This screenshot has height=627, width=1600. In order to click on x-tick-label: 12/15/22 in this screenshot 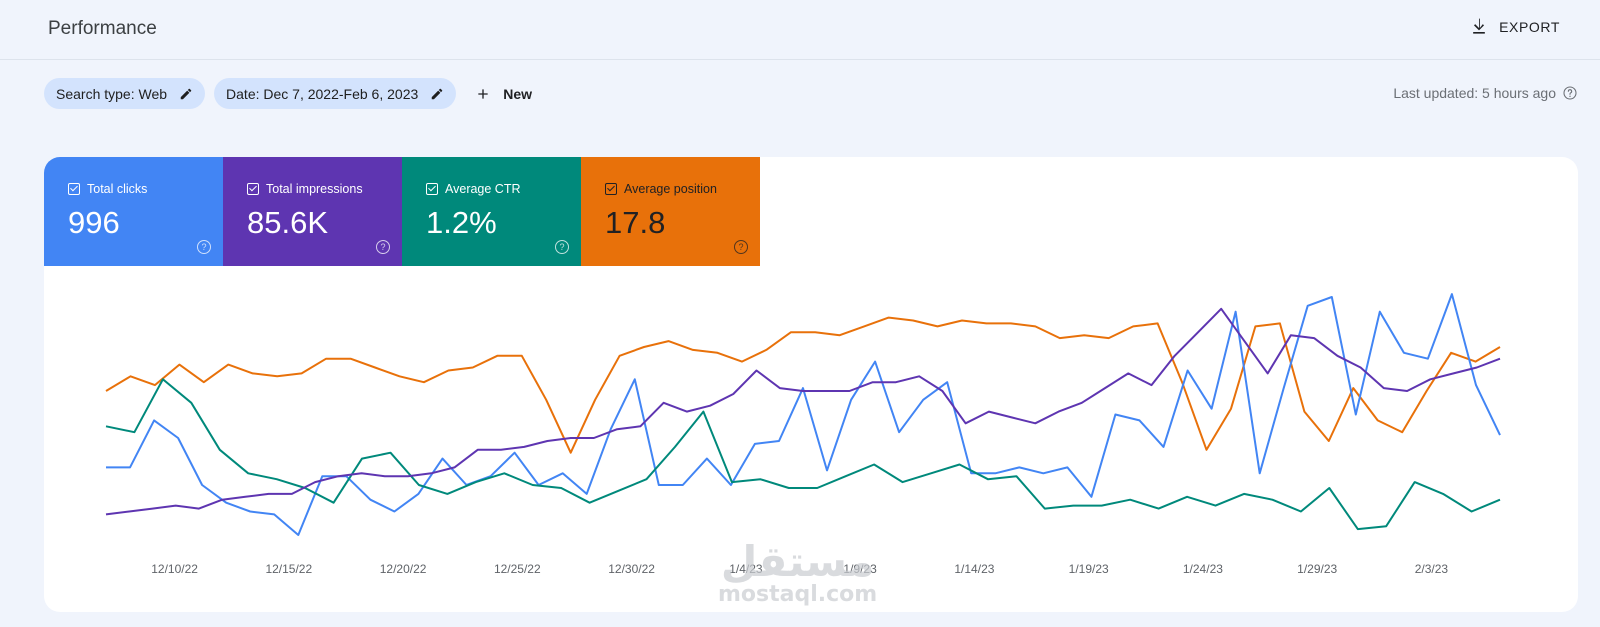, I will do `click(288, 569)`.